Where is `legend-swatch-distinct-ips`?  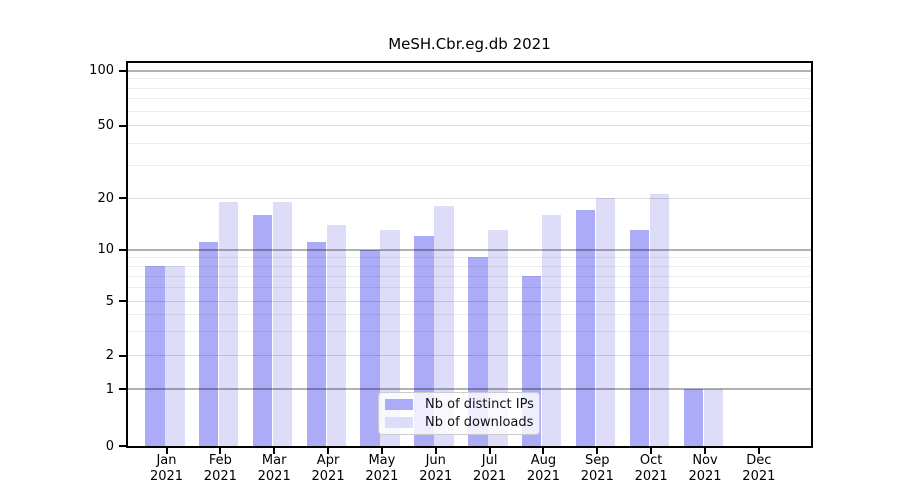
legend-swatch-distinct-ips is located at coordinates (399, 404).